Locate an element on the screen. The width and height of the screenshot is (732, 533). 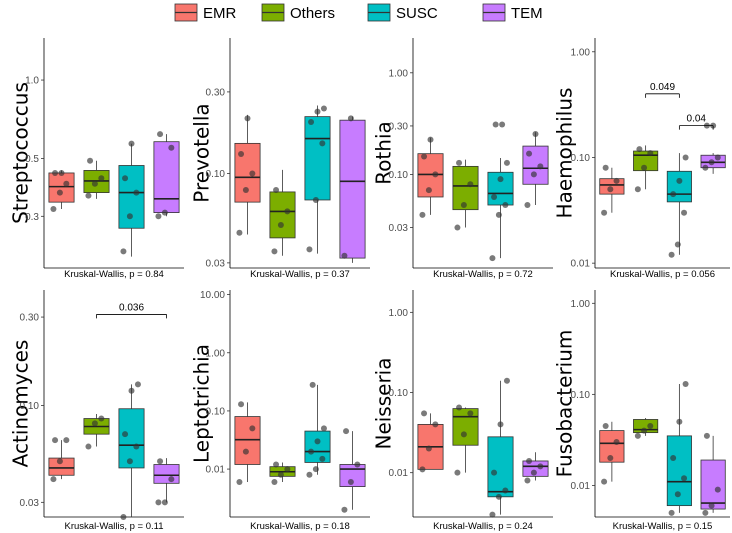
bracket-p-value: 0.036 is located at coordinates (131, 307).